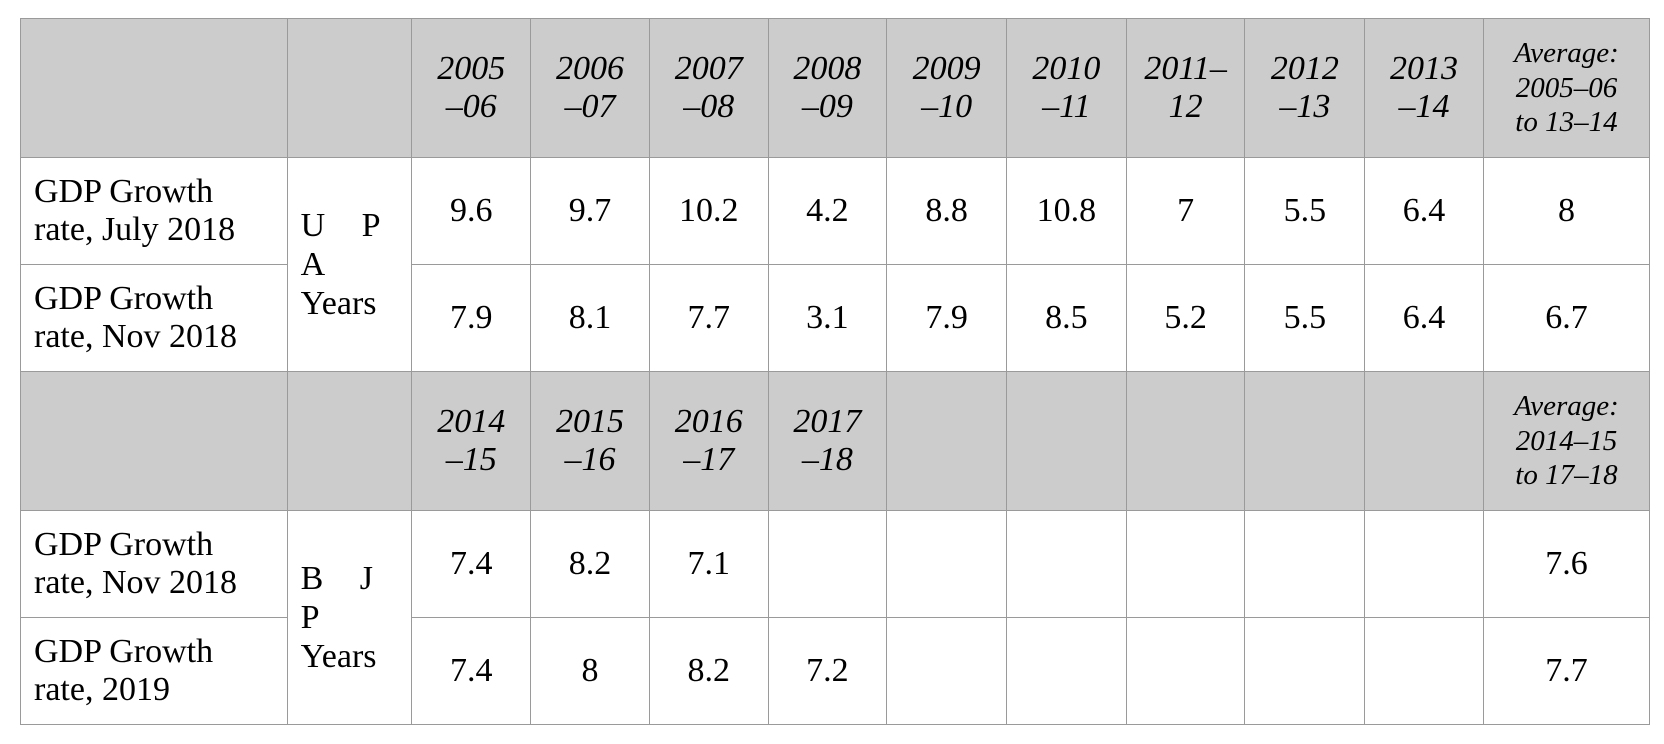 The width and height of the screenshot is (1664, 744). I want to click on year-header: 2017 –18, so click(827, 441).